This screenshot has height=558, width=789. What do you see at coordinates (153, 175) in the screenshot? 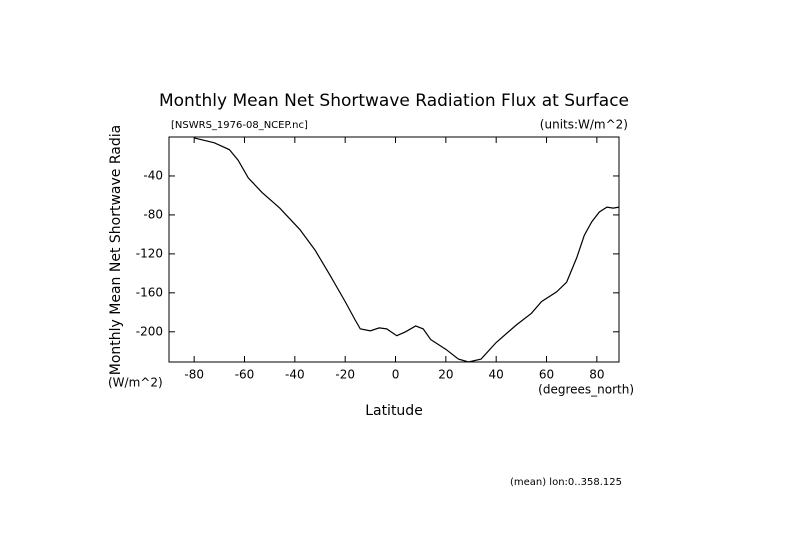
I see `y-tick-label: -40` at bounding box center [153, 175].